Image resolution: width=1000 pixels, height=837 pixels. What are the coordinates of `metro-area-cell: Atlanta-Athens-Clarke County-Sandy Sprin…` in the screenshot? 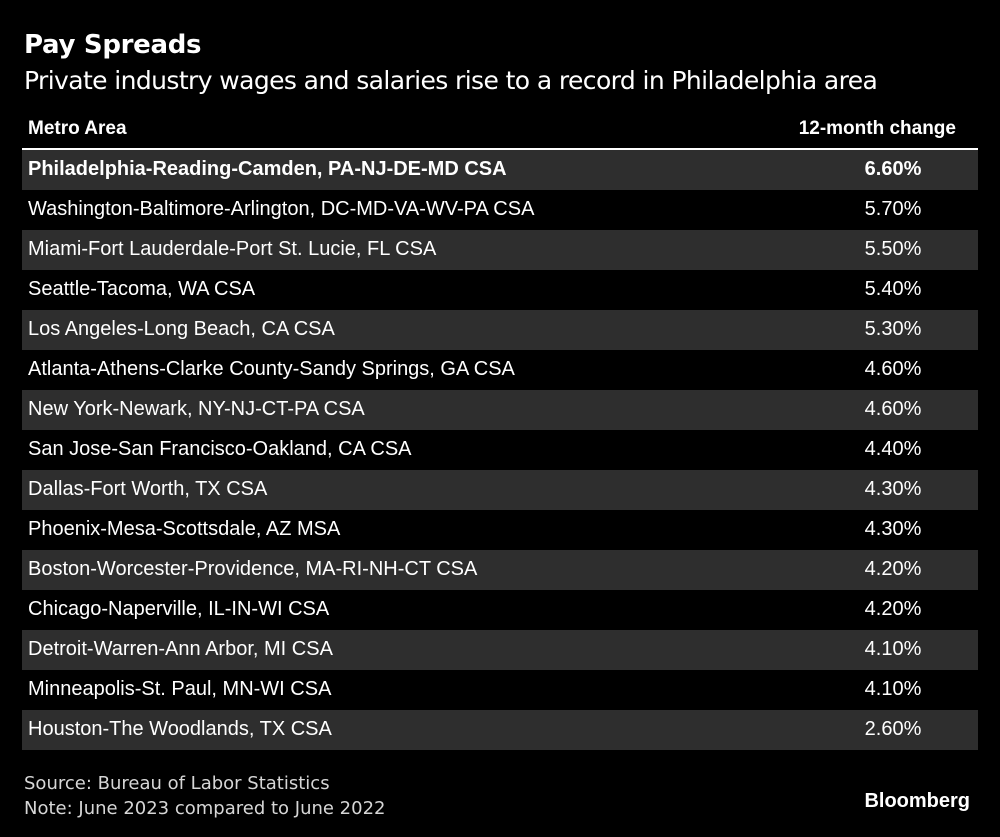 It's located at (271, 369).